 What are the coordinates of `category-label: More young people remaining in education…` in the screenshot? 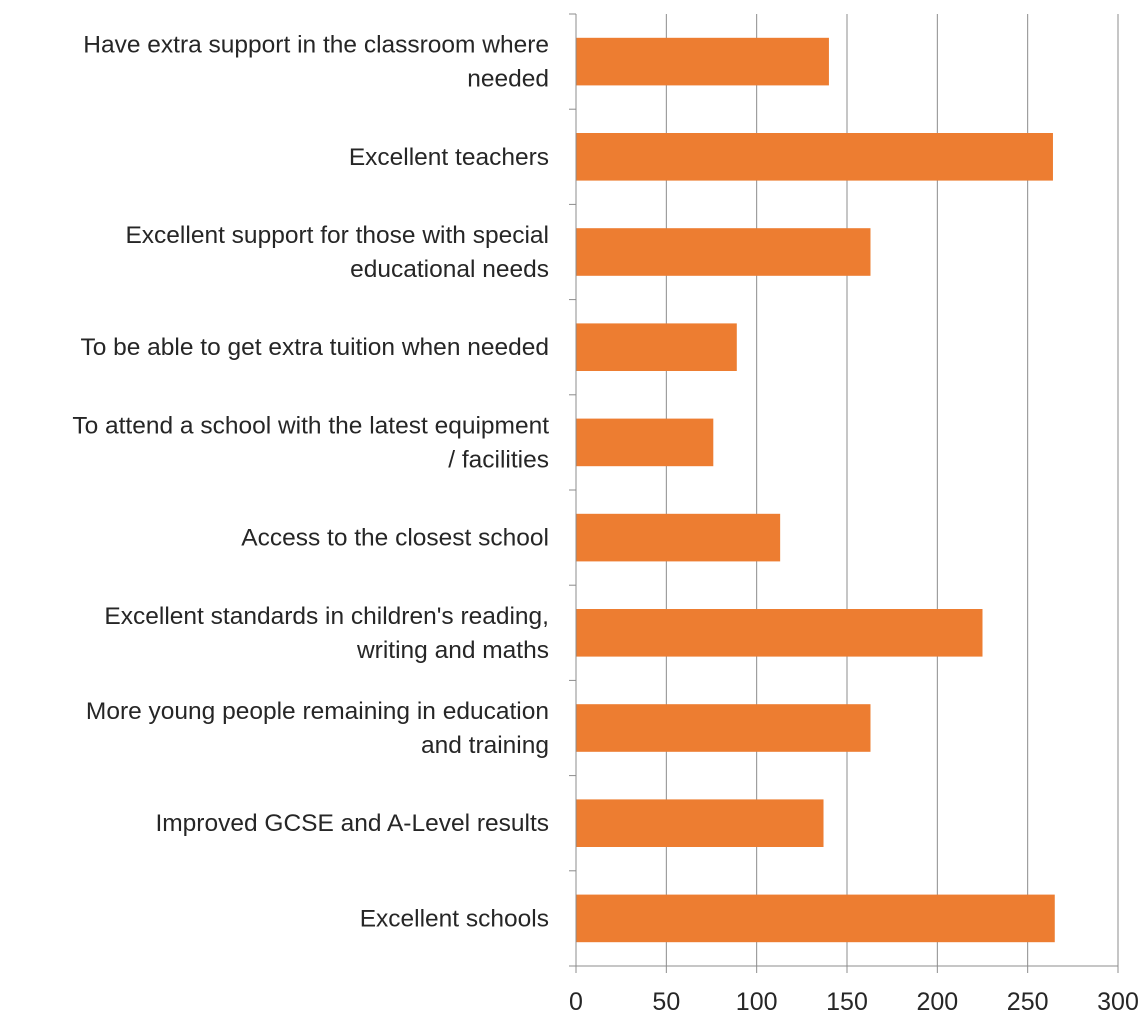 It's located at (317, 728).